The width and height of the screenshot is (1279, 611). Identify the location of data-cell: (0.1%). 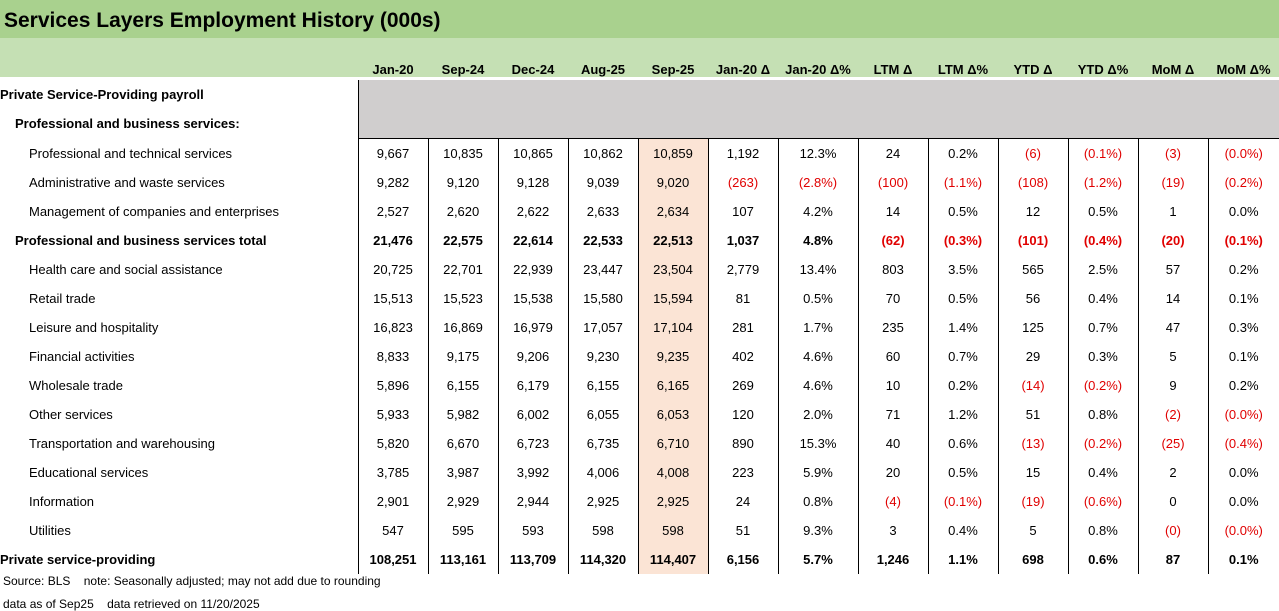
(962, 501).